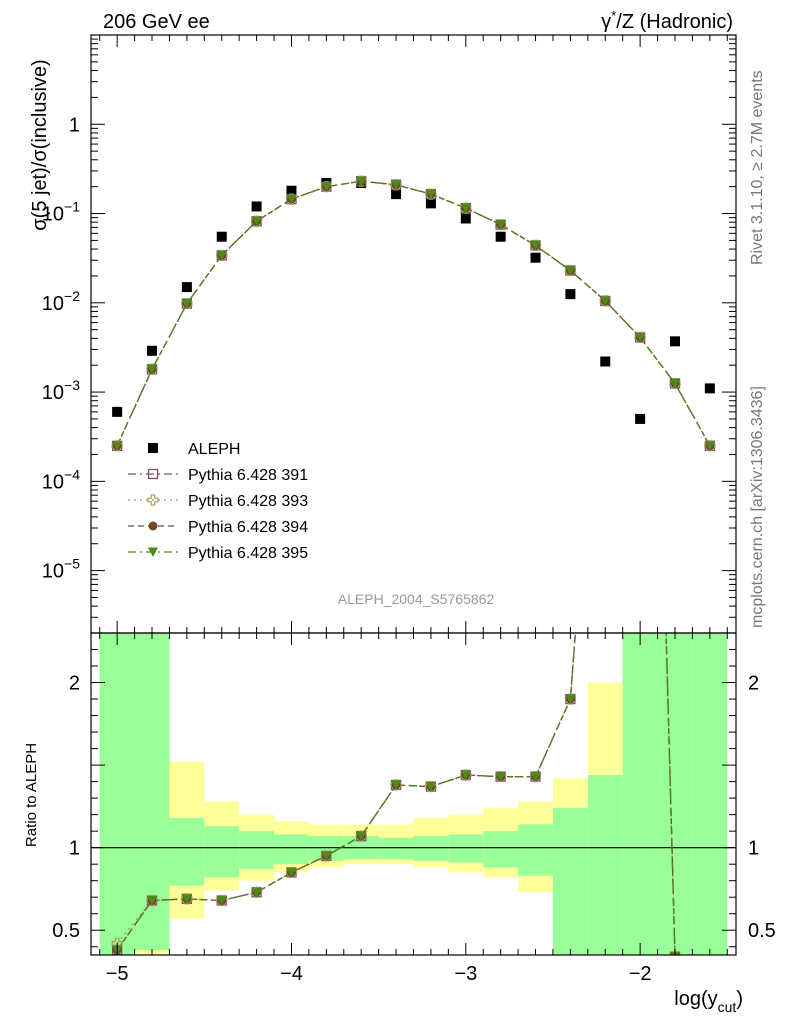 Image resolution: width=786 pixels, height=1024 pixels. I want to click on legend-label: ALEPH, so click(214, 449).